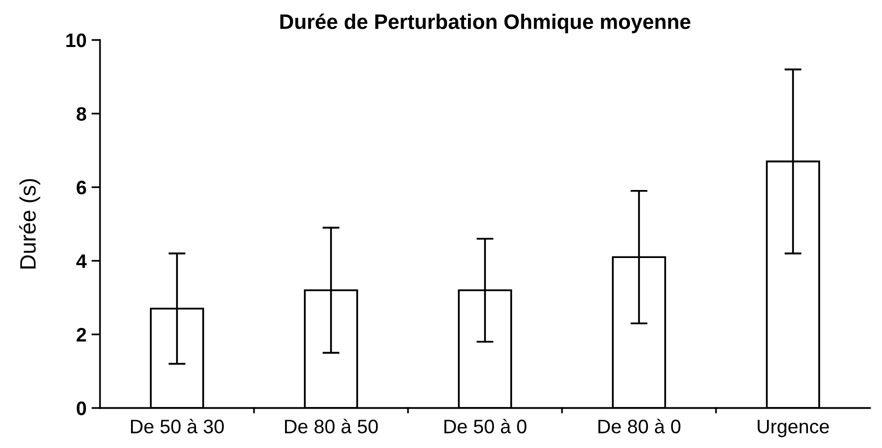 This screenshot has width=882, height=448. Describe the element at coordinates (81, 408) in the screenshot. I see `y-tick-label: 0` at that location.